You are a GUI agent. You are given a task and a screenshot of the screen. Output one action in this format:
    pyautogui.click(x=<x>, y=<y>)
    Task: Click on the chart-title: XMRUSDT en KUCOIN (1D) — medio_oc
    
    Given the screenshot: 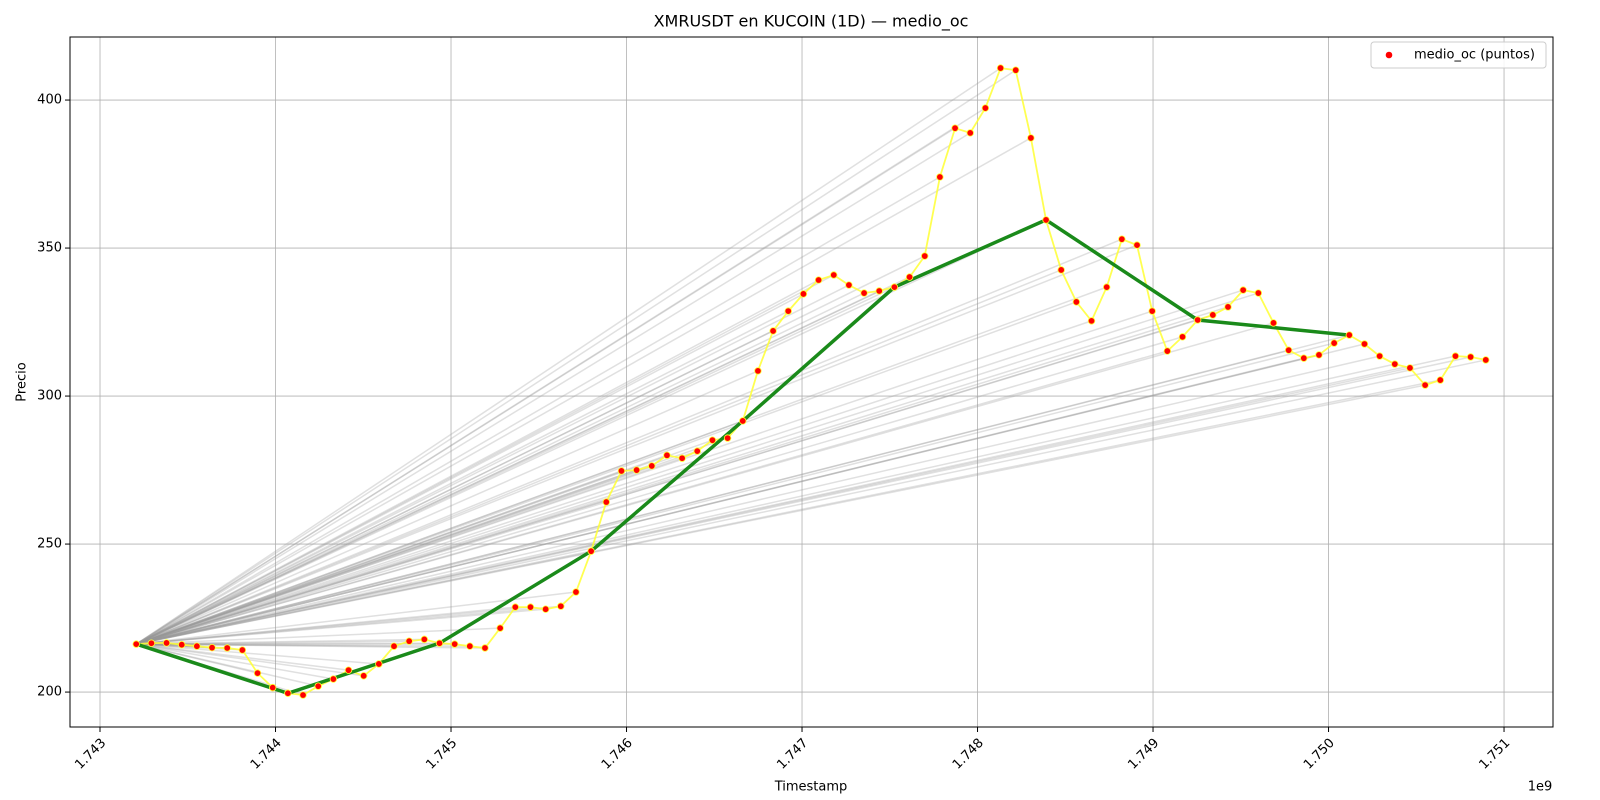 What is the action you would take?
    pyautogui.click(x=811, y=22)
    